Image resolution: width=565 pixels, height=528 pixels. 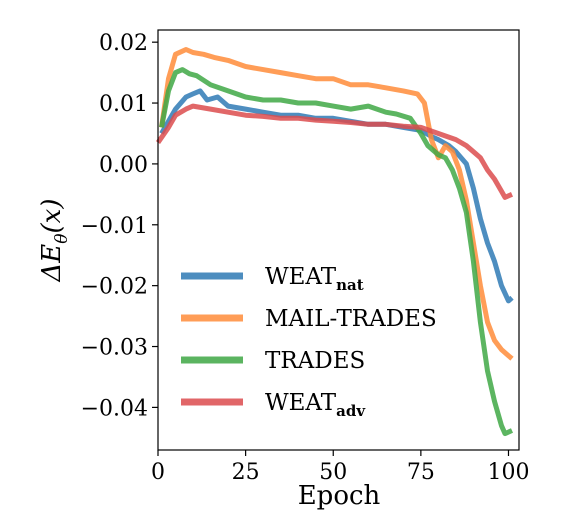 I want to click on y-tick-label: 0.02, so click(x=123, y=43).